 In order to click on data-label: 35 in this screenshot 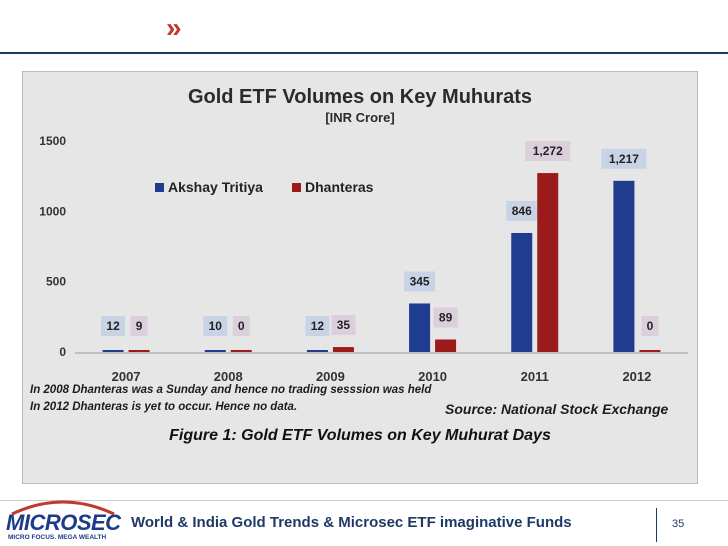, I will do `click(344, 325)`.